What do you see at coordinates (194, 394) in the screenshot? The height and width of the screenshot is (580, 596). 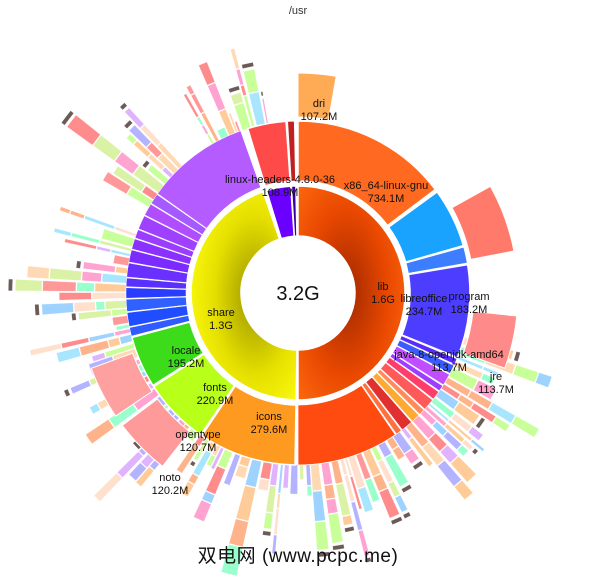 I see `segment-fonts` at bounding box center [194, 394].